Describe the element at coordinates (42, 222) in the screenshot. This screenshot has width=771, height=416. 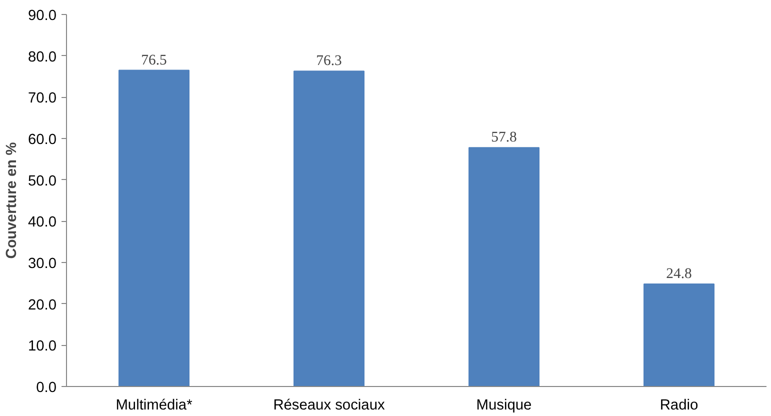
I see `y-tick-label: 40.0` at that location.